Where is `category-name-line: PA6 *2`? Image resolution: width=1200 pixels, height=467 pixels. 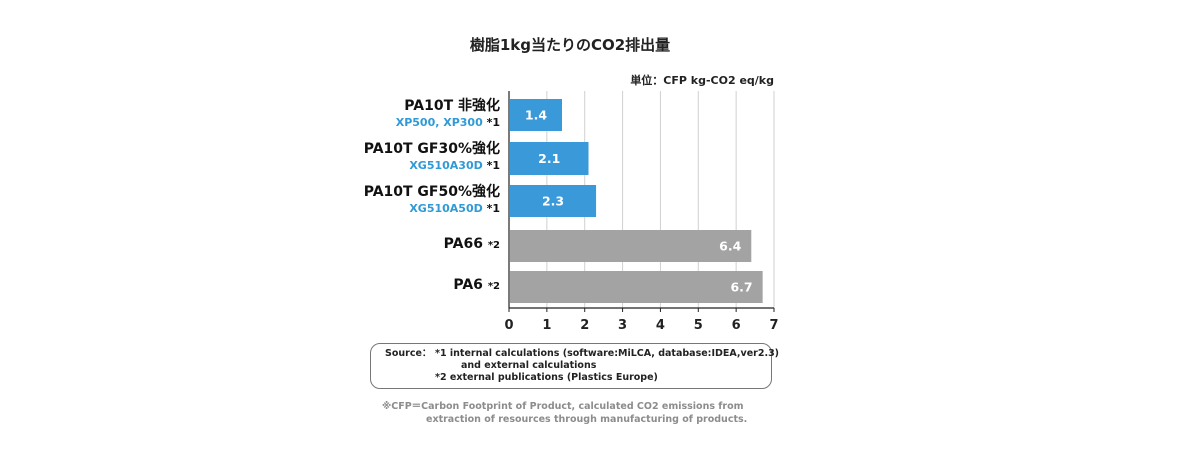 category-name-line: PA6 *2 is located at coordinates (400, 286).